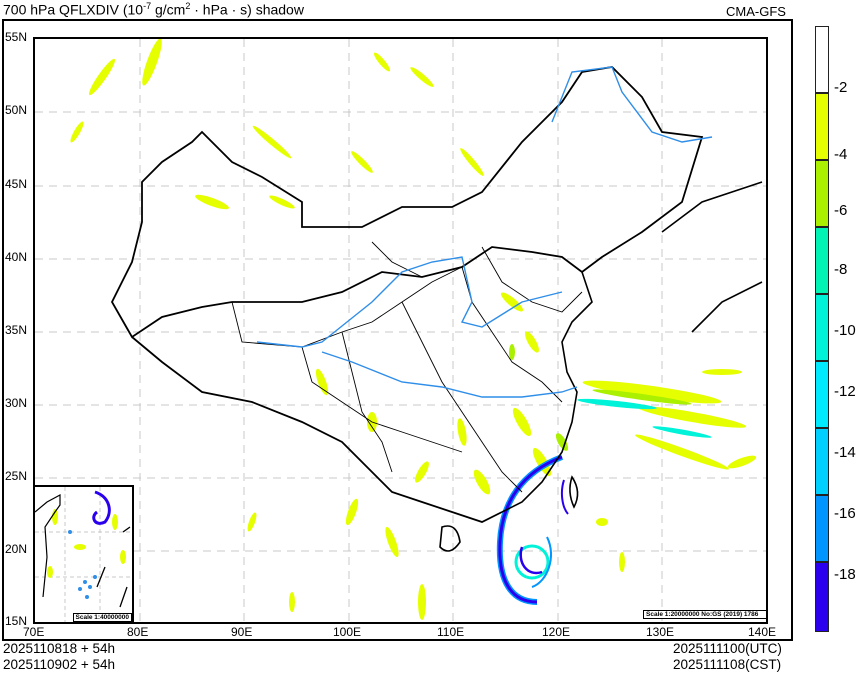 The height and width of the screenshot is (675, 860). Describe the element at coordinates (845, 391) in the screenshot. I see `colorbar-label: -12` at that location.